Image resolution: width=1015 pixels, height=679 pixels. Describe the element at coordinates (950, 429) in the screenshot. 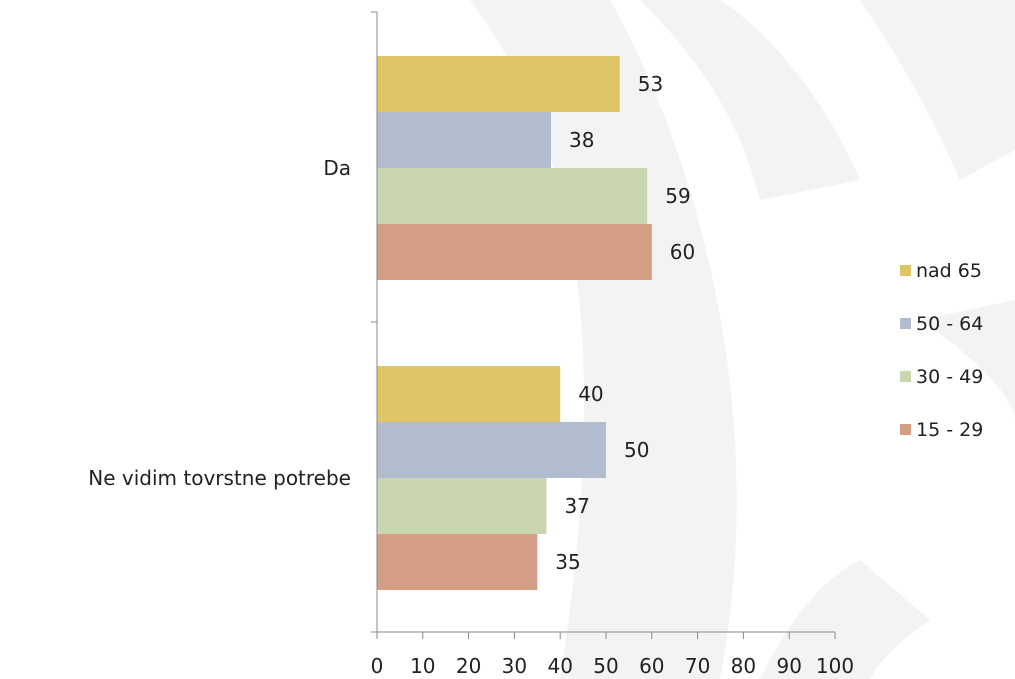

I see `legend-label: 15 - 29` at that location.